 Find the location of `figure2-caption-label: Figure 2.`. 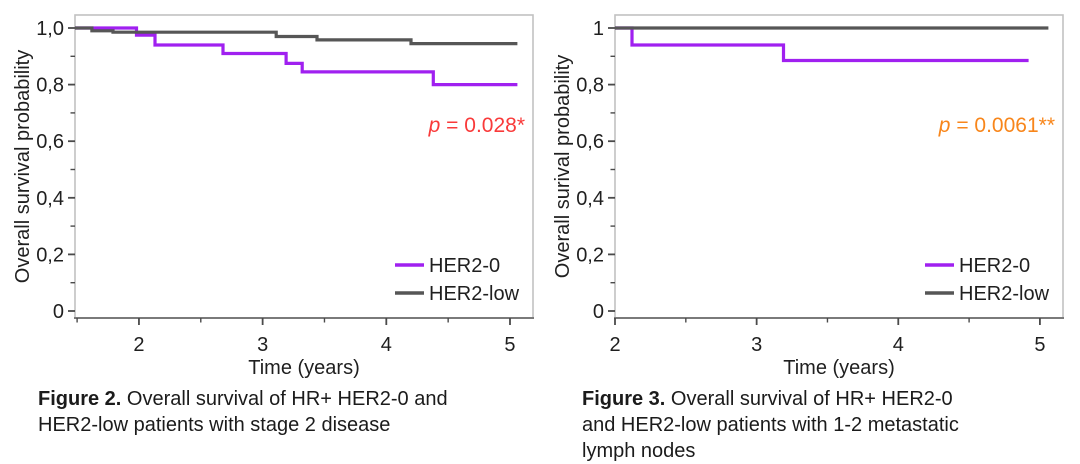

figure2-caption-label: Figure 2. is located at coordinates (80, 399).